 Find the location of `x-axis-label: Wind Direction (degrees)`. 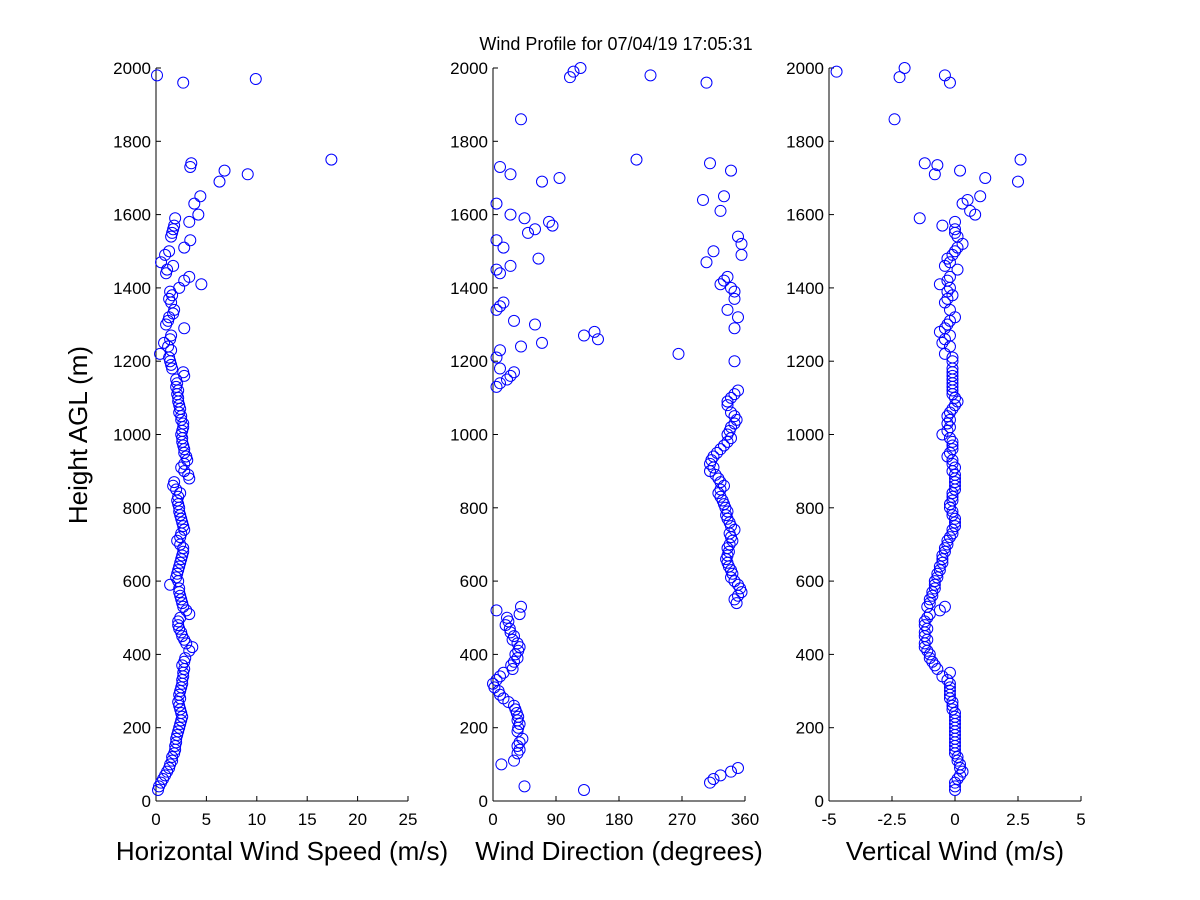

x-axis-label: Wind Direction (degrees) is located at coordinates (619, 851).